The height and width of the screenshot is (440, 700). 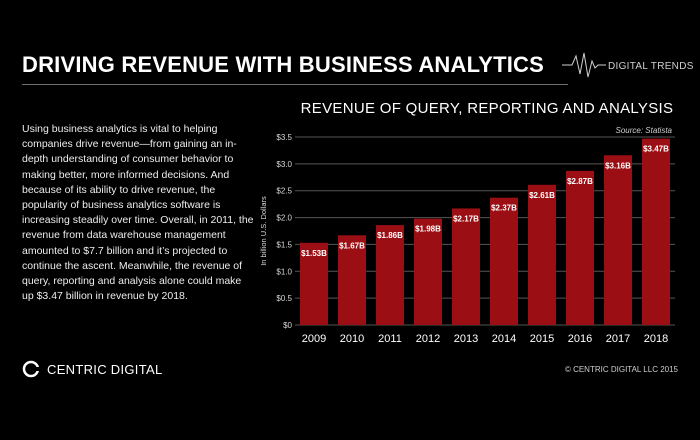 I want to click on y-tick-label: $1.5, so click(x=284, y=244).